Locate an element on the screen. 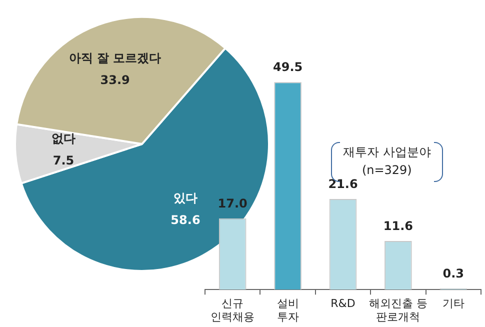 The image size is (485, 327). data-label: 0.3 is located at coordinates (453, 273).